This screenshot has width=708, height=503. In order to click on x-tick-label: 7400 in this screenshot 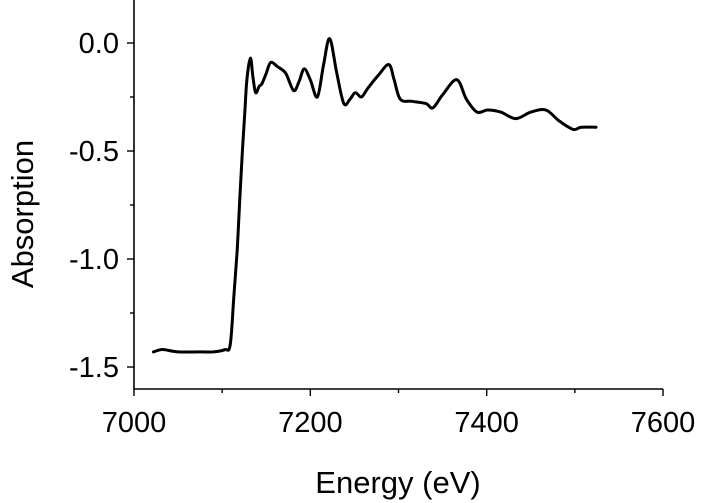, I will do `click(486, 423)`.